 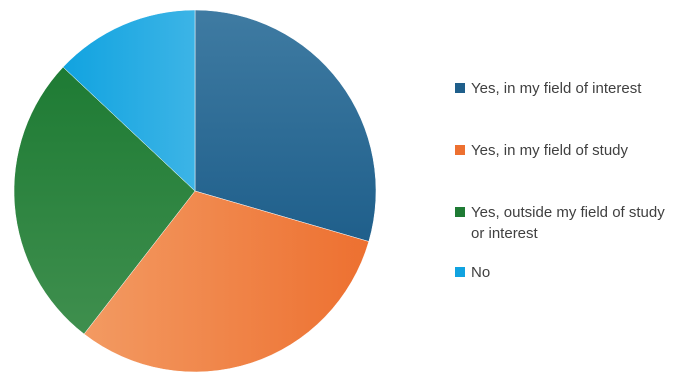 What do you see at coordinates (562, 272) in the screenshot?
I see `legend-item: No` at bounding box center [562, 272].